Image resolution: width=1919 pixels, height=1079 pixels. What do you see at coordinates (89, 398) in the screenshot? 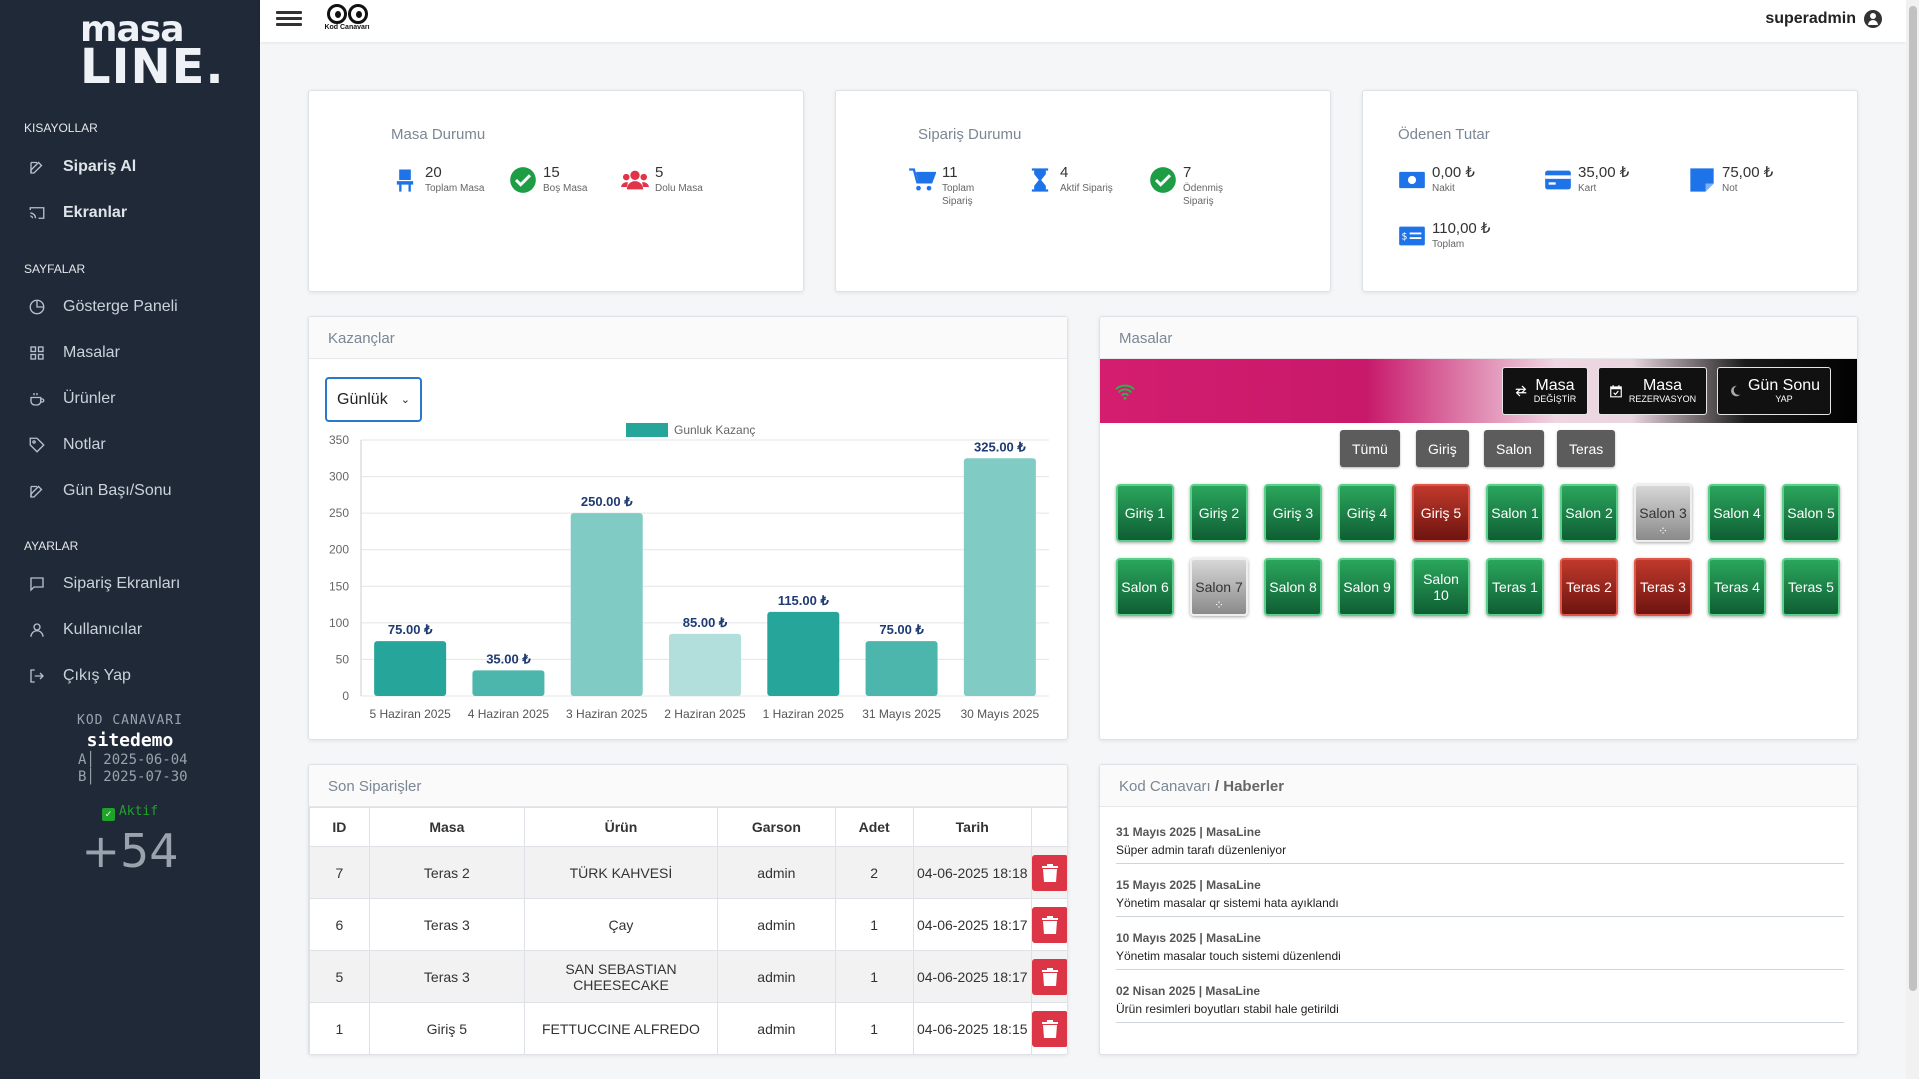
I see `sidebar-item-label: Ürünler` at bounding box center [89, 398].